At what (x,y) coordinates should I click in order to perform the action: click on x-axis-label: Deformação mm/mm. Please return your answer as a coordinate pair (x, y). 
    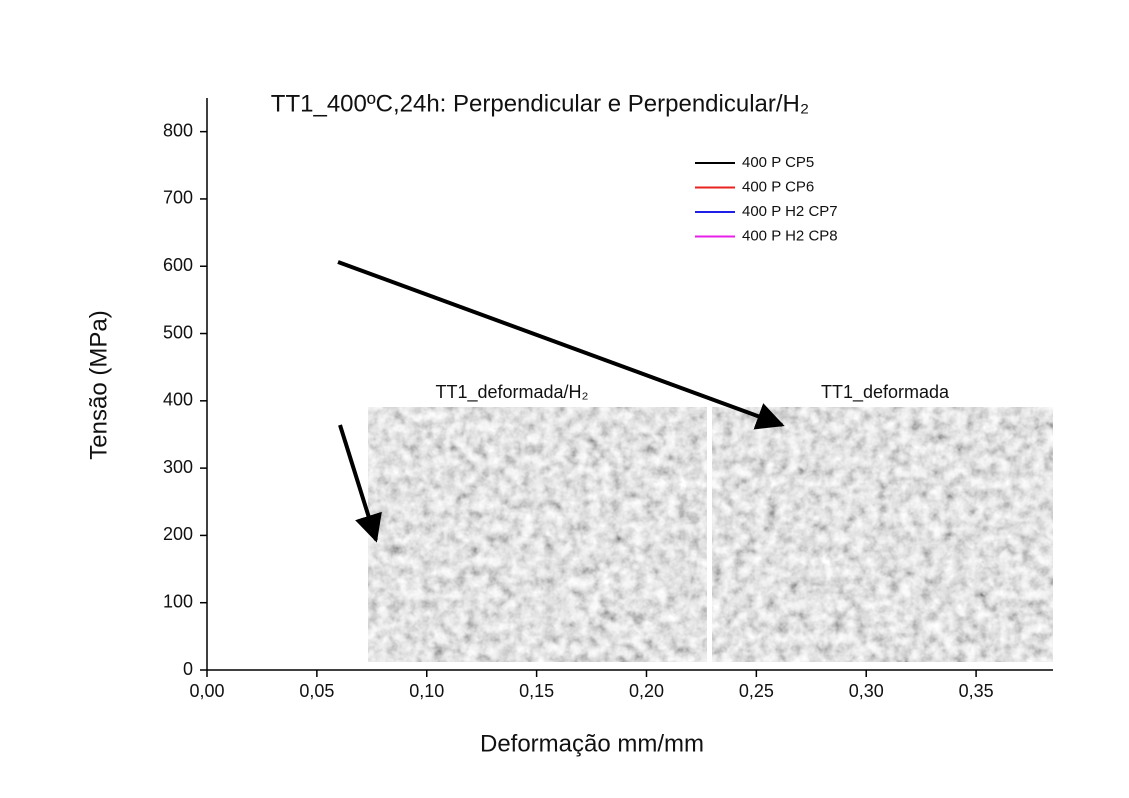
    Looking at the image, I should click on (592, 743).